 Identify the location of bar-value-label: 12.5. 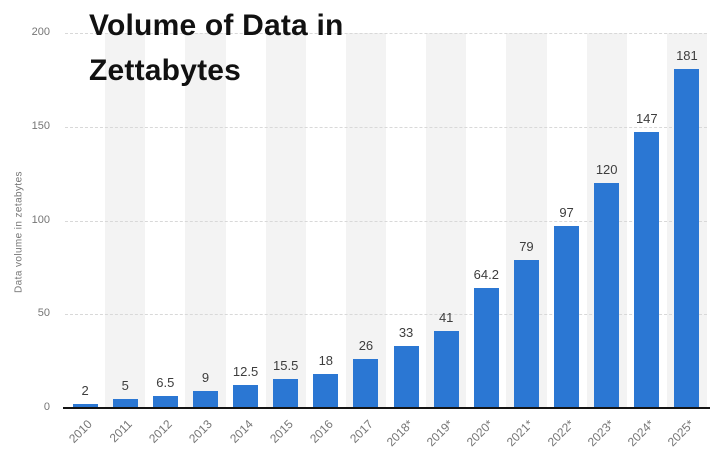
(245, 371).